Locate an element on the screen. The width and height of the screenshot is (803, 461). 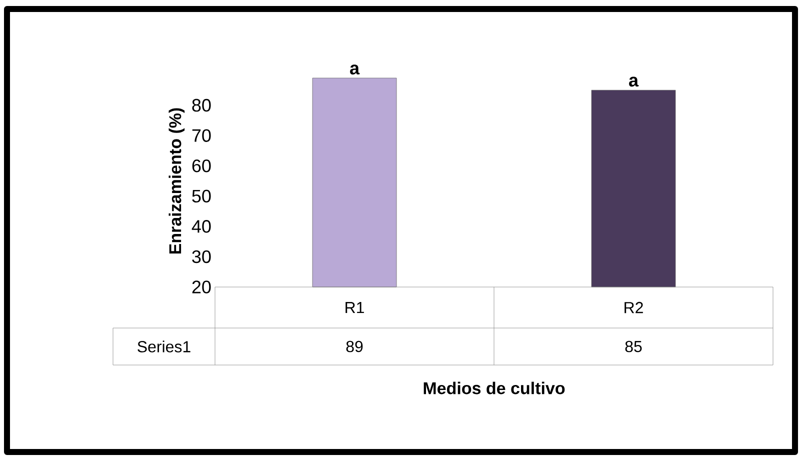
x-tick-label: R1 is located at coordinates (355, 308).